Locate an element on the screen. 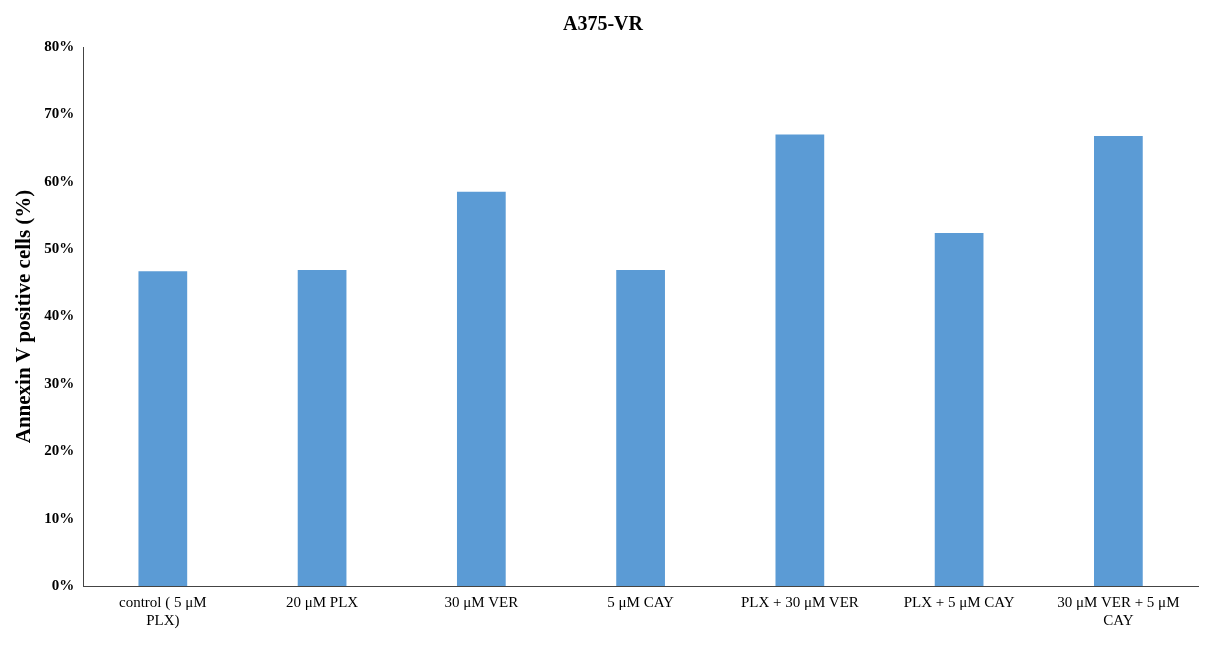 The width and height of the screenshot is (1230, 650). x-tick-label: 30 μM VER is located at coordinates (481, 601).